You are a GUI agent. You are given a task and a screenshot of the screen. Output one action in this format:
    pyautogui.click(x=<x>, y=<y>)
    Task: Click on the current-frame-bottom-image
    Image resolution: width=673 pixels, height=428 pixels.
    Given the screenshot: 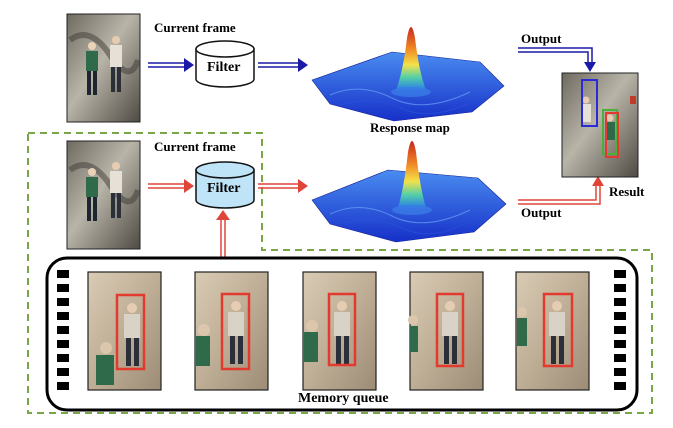 What is the action you would take?
    pyautogui.click(x=103, y=195)
    